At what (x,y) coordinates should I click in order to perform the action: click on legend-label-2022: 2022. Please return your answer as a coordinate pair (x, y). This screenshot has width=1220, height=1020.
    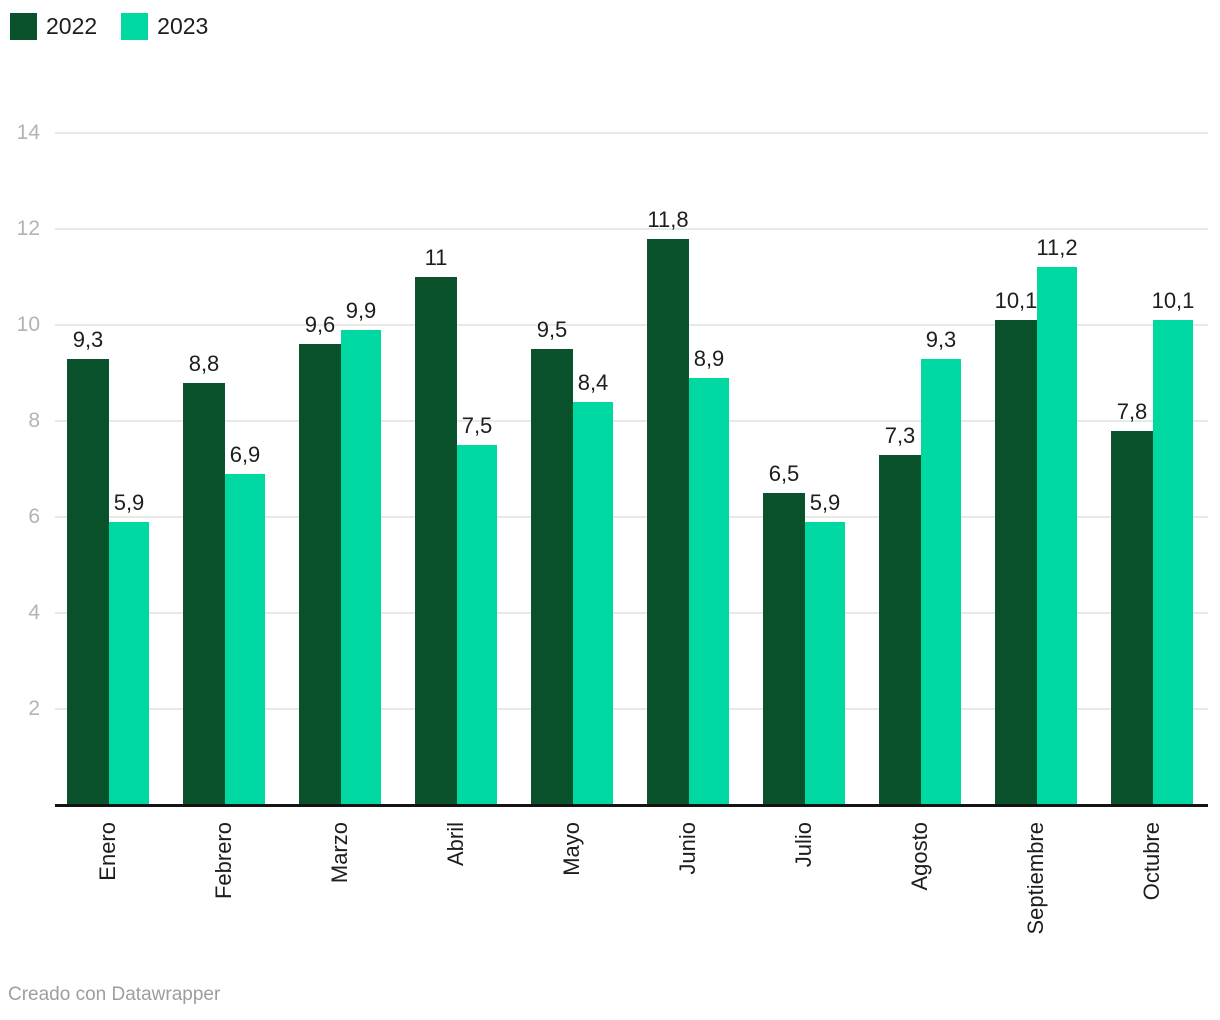
    Looking at the image, I should click on (72, 26).